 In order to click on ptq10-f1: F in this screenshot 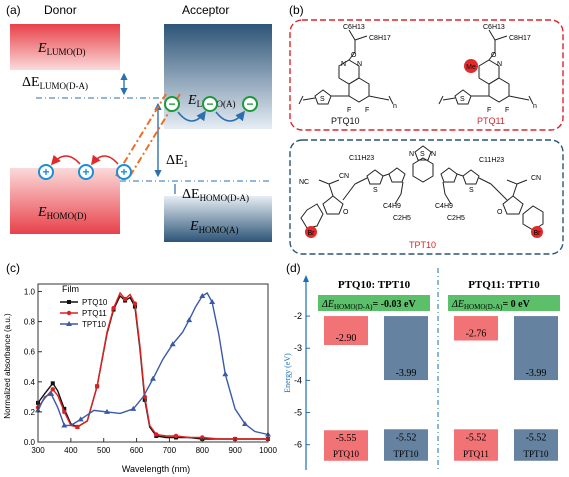, I will do `click(349, 110)`.